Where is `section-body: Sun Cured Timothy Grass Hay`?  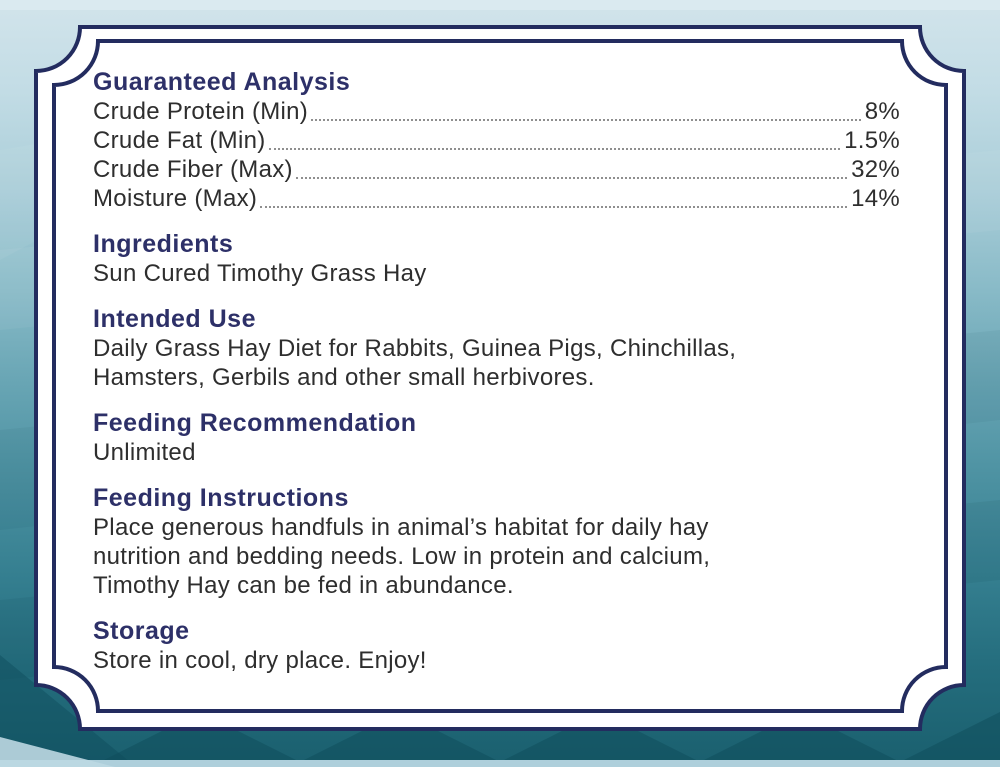
section-body: Sun Cured Timothy Grass Hay is located at coordinates (260, 273).